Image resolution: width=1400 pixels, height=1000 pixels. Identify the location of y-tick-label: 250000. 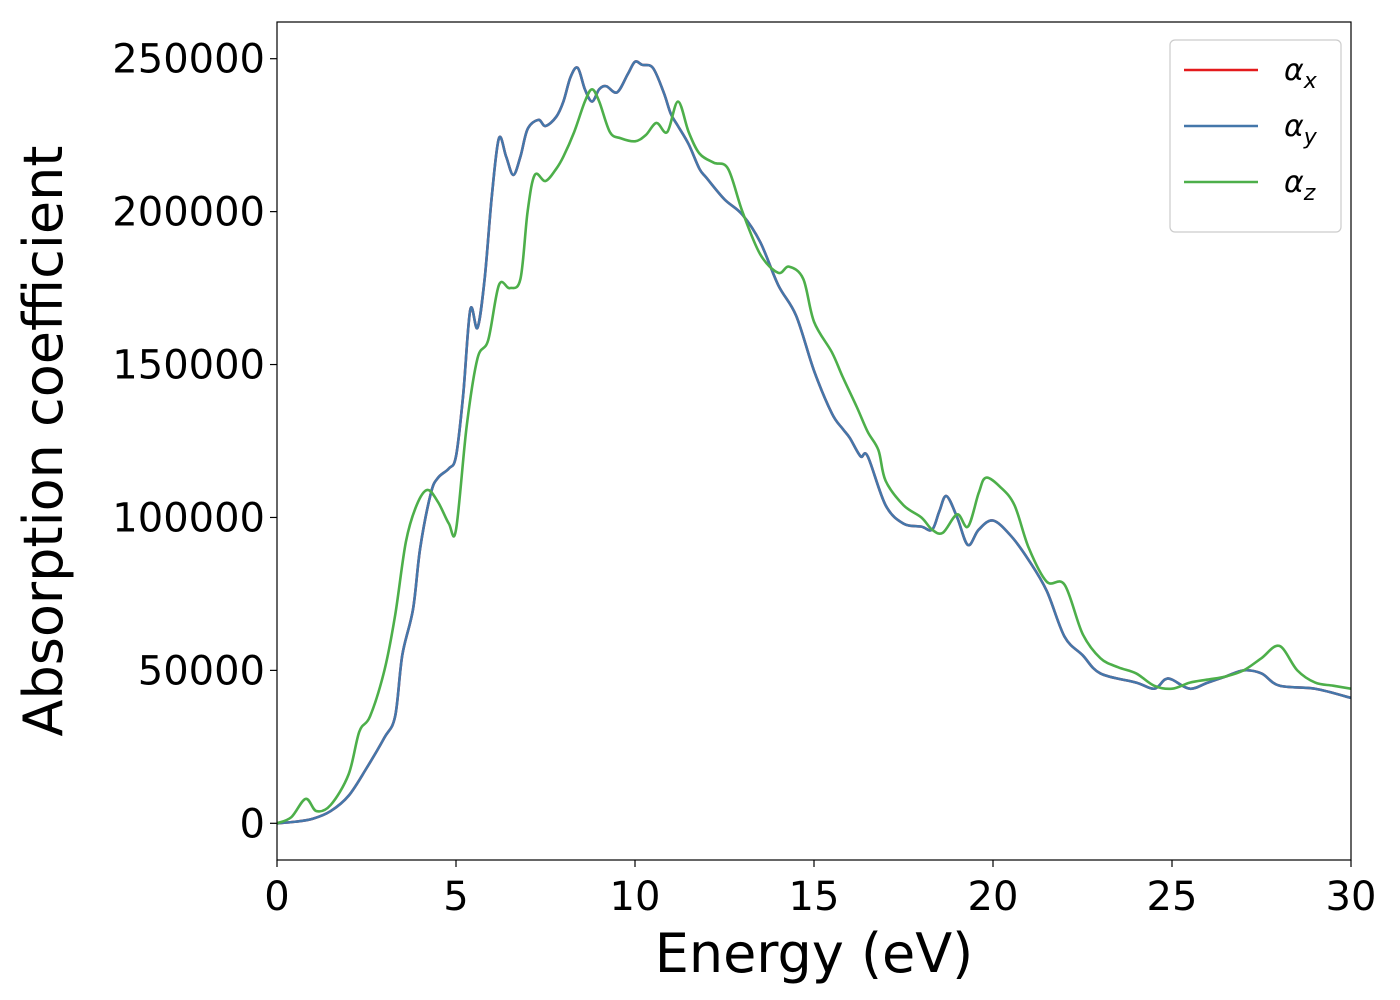
(188, 60).